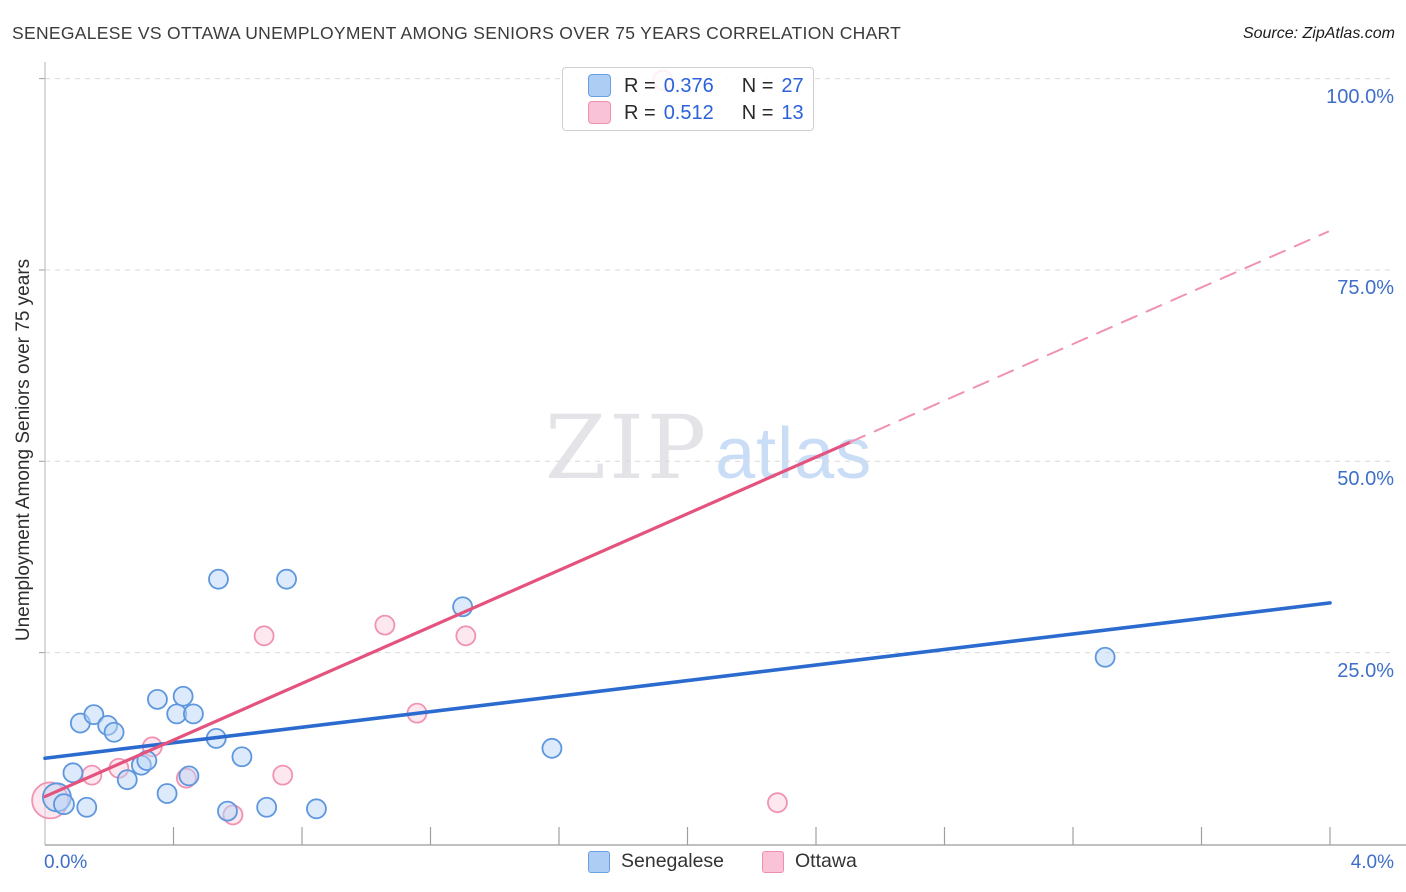 The image size is (1406, 892). Describe the element at coordinates (688, 85) in the screenshot. I see `r-value-senegalese: 0.376` at that location.